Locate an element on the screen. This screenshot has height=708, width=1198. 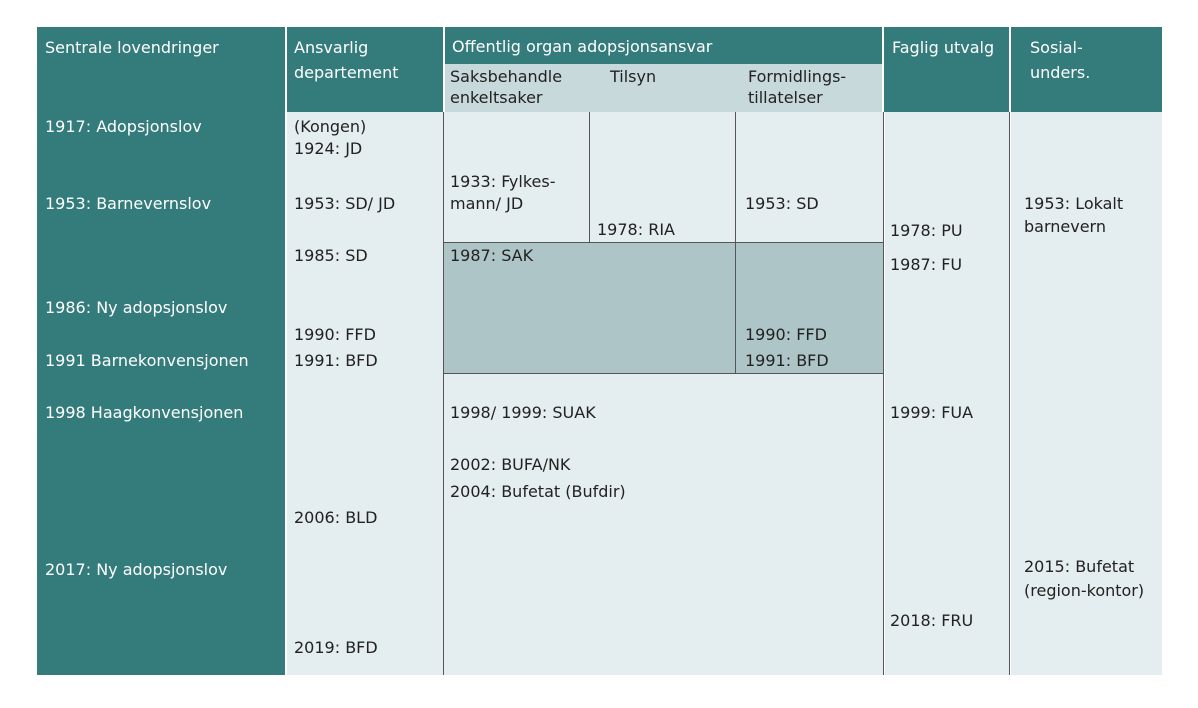
entry: mann/ JD is located at coordinates (487, 203).